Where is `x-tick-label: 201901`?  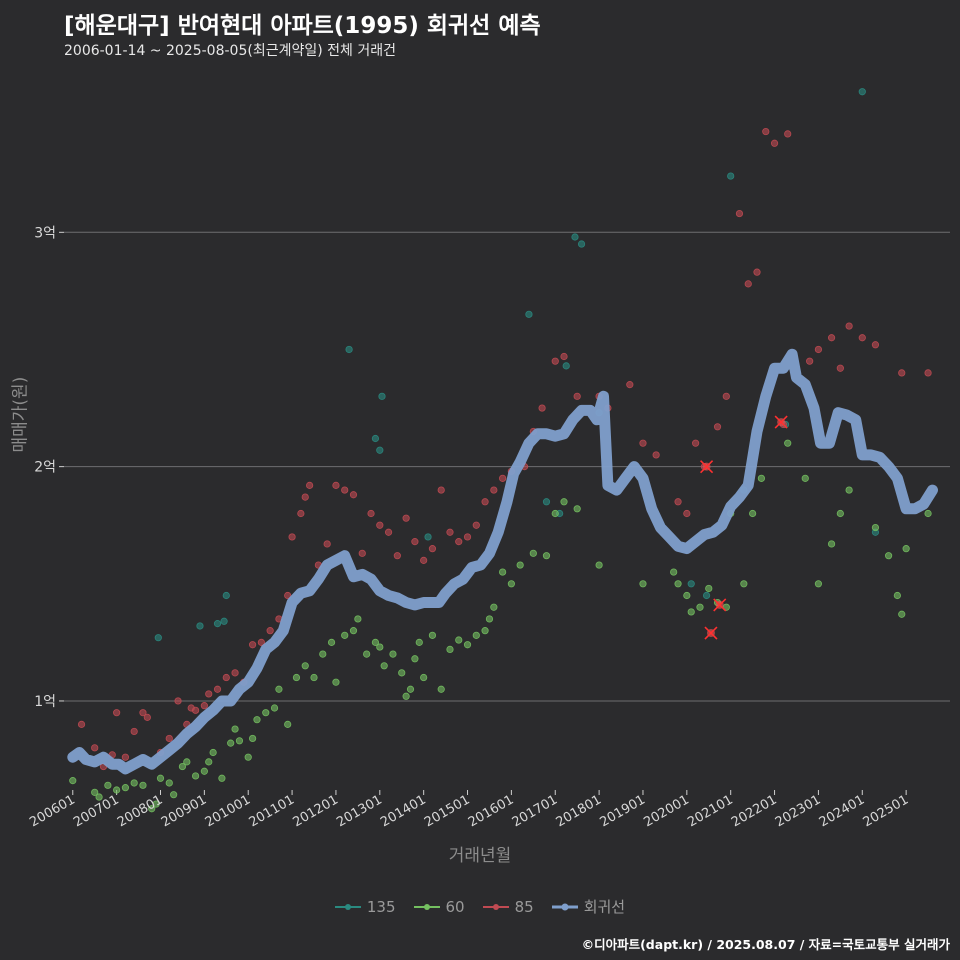
x-tick-label: 201901 is located at coordinates (622, 811).